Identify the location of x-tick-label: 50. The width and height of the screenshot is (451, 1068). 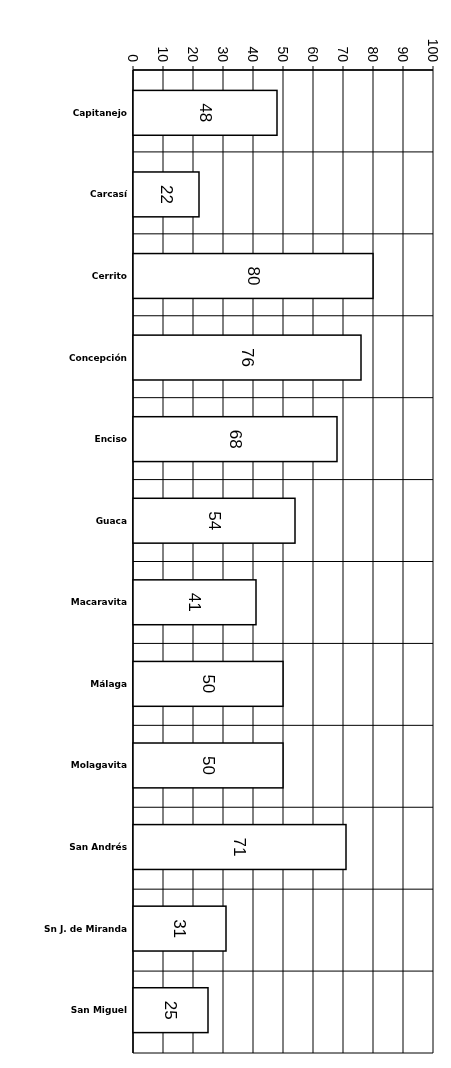
(283, 54).